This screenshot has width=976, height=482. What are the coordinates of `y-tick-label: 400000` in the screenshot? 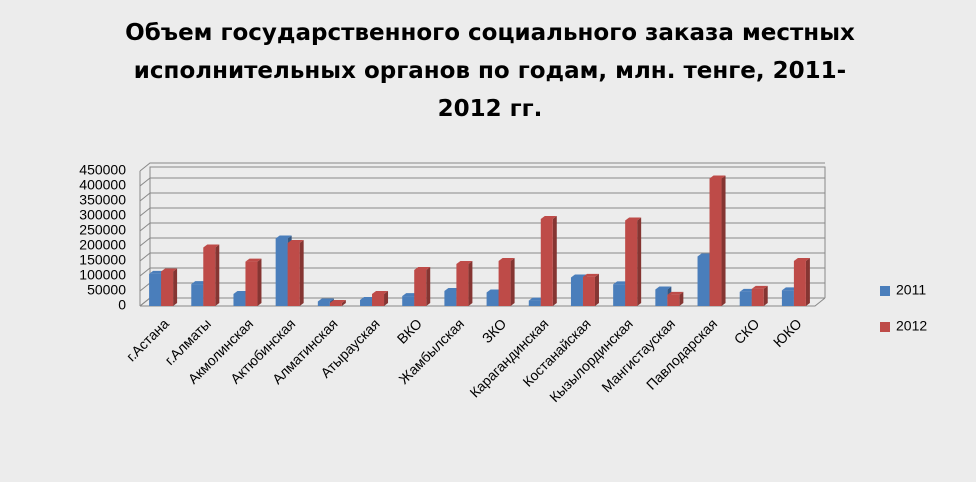 It's located at (102, 185).